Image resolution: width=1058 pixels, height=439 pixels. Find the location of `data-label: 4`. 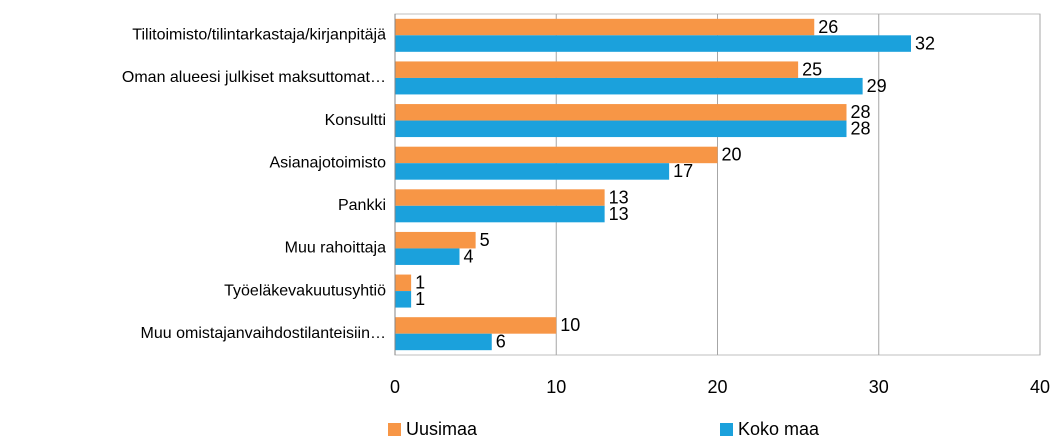

data-label: 4 is located at coordinates (469, 256).